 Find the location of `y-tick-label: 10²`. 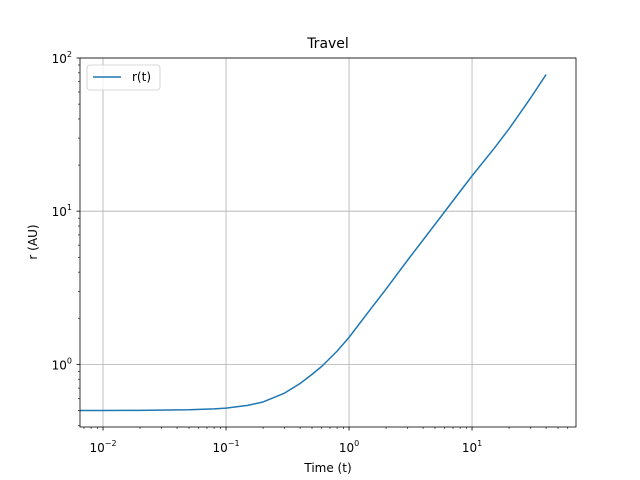

y-tick-label: 10² is located at coordinates (62, 58).